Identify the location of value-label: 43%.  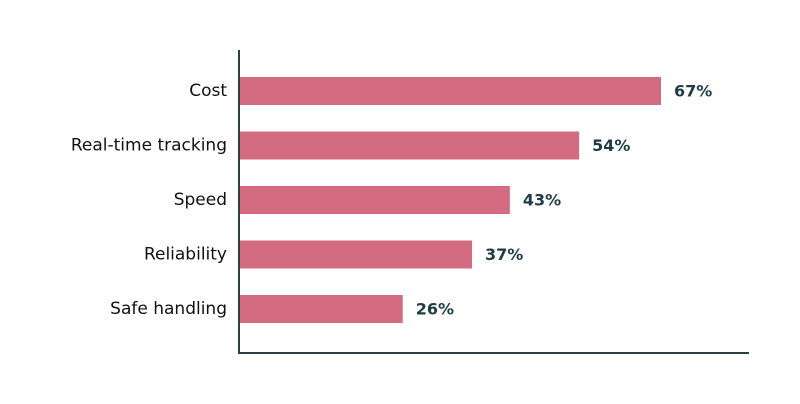
(542, 200).